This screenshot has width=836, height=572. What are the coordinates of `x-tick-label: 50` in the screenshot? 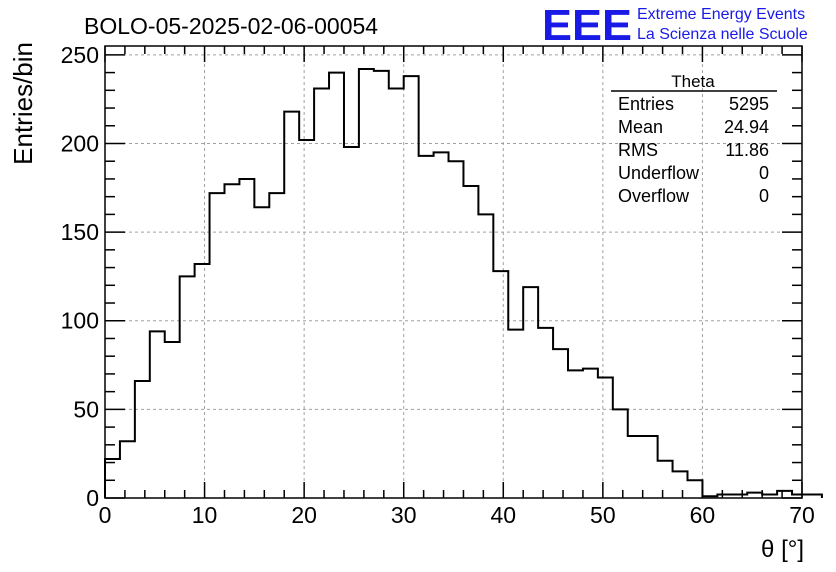 It's located at (603, 515).